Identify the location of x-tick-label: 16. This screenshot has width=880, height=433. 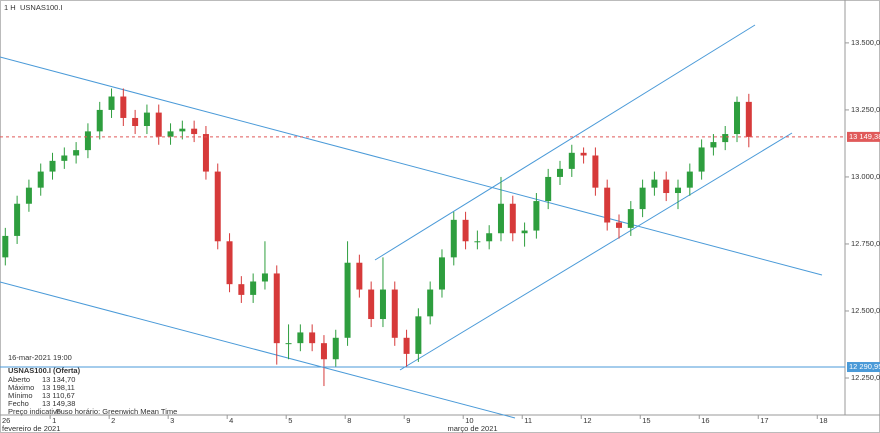
(705, 420).